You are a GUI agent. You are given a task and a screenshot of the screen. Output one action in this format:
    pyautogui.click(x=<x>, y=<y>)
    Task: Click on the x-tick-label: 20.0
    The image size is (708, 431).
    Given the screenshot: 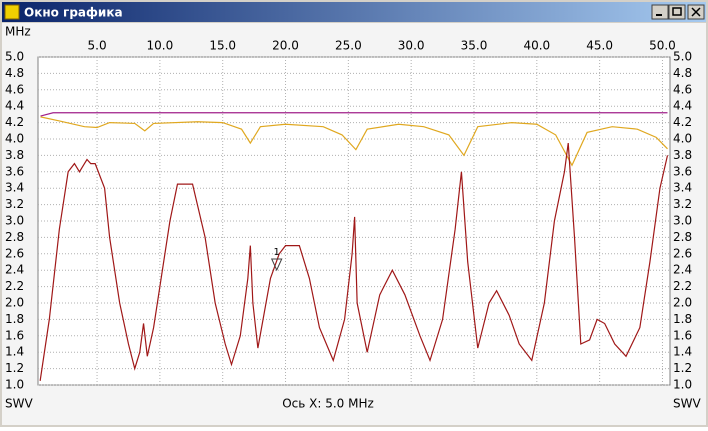 What is the action you would take?
    pyautogui.click(x=285, y=46)
    